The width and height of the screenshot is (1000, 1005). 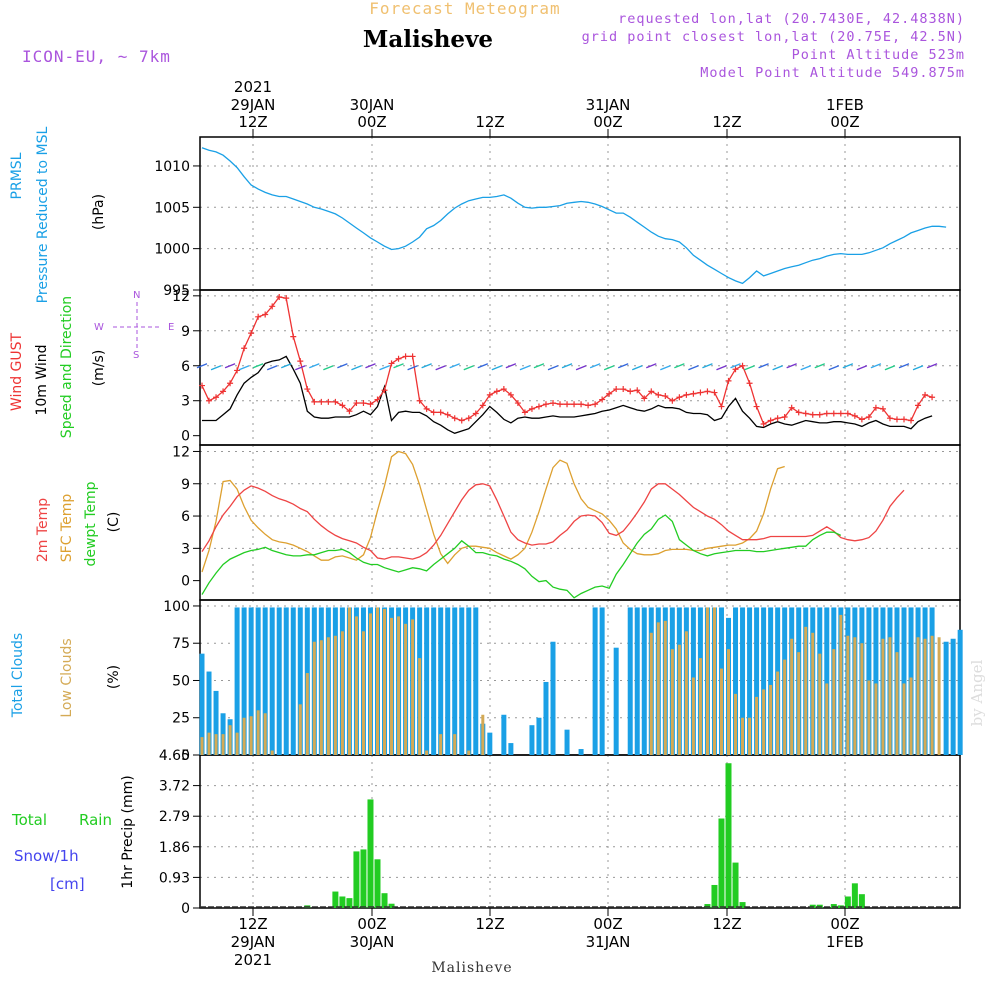 I want to click on bottom-x-tick-label: 12Z, so click(x=726, y=924).